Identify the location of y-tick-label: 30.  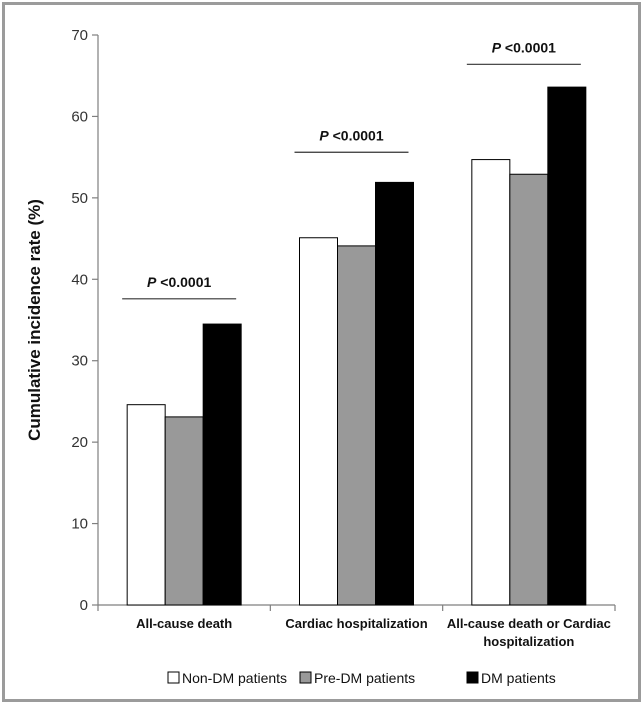
(79, 361).